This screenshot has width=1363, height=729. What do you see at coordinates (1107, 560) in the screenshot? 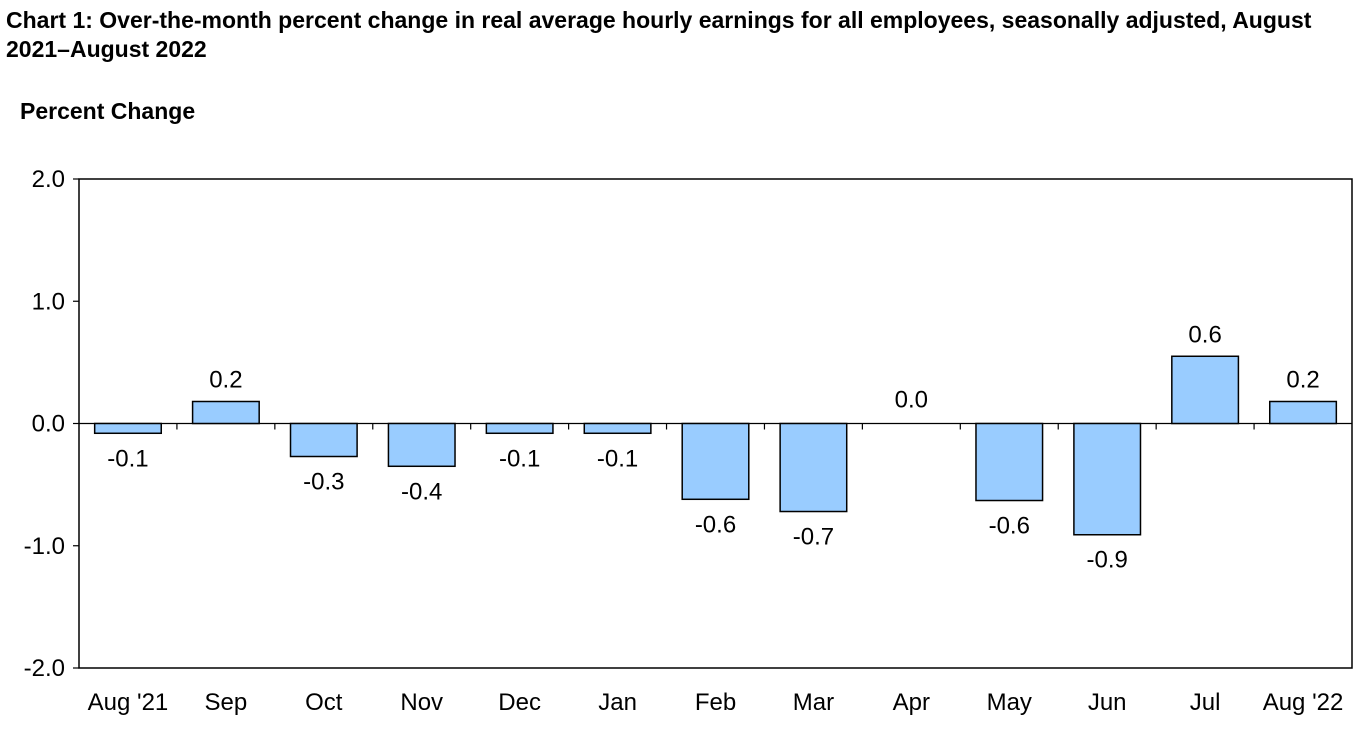
I see `bar-value-label: -0.9` at bounding box center [1107, 560].